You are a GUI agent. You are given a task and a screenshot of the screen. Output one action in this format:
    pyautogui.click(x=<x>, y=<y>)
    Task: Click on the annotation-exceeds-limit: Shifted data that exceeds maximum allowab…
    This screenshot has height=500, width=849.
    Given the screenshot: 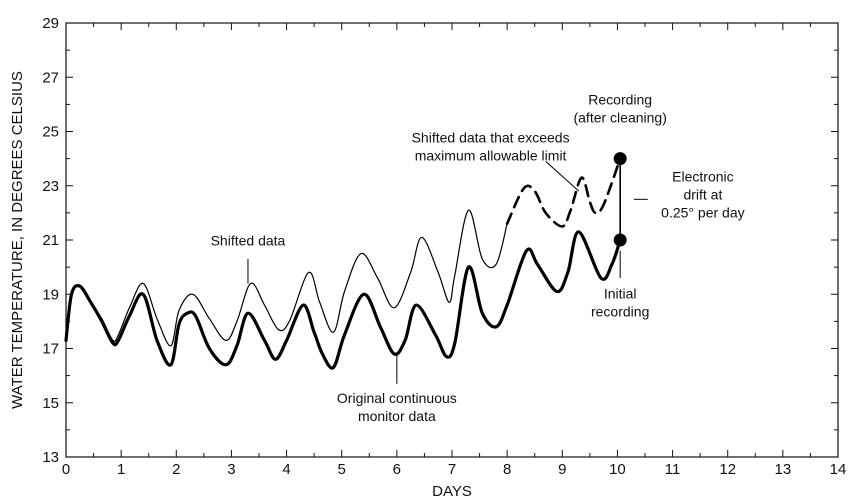 What is the action you would take?
    pyautogui.click(x=491, y=146)
    